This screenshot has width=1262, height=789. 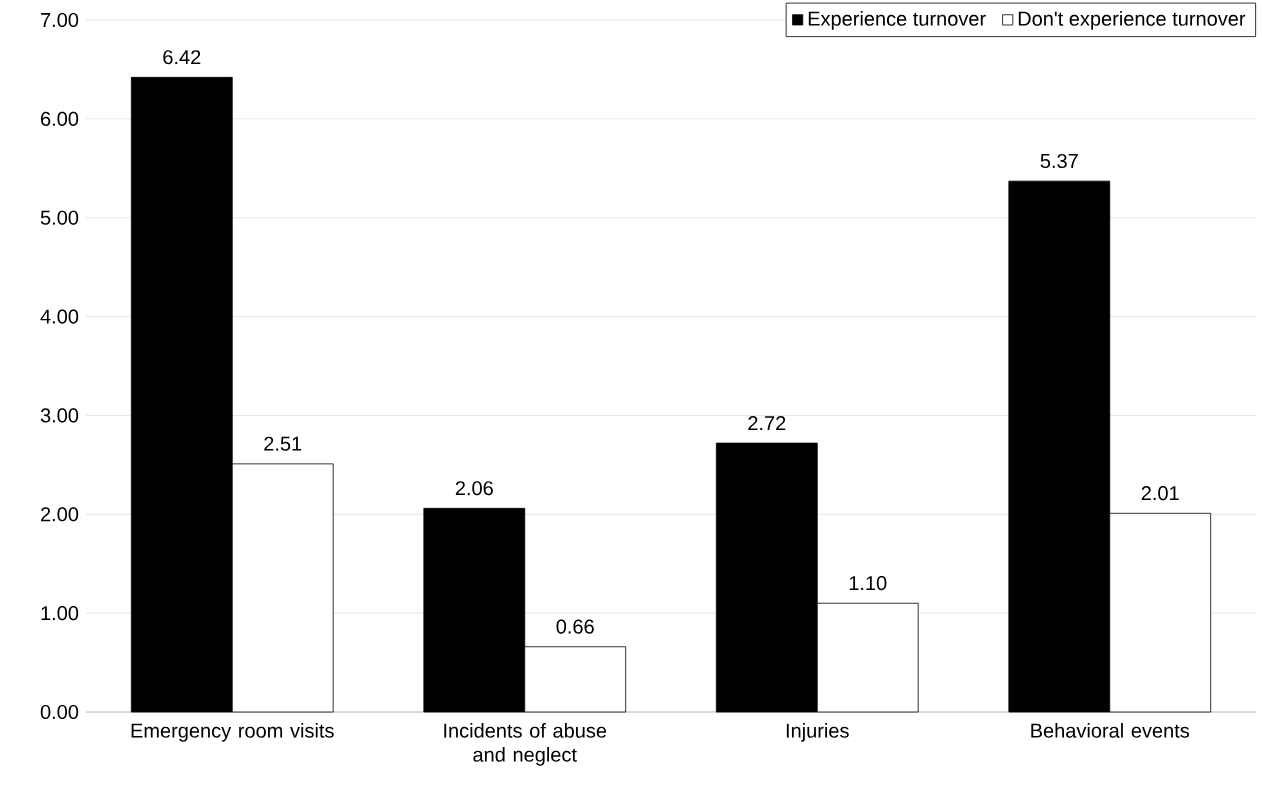 What do you see at coordinates (59, 712) in the screenshot?
I see `y-tick-label: 0.00` at bounding box center [59, 712].